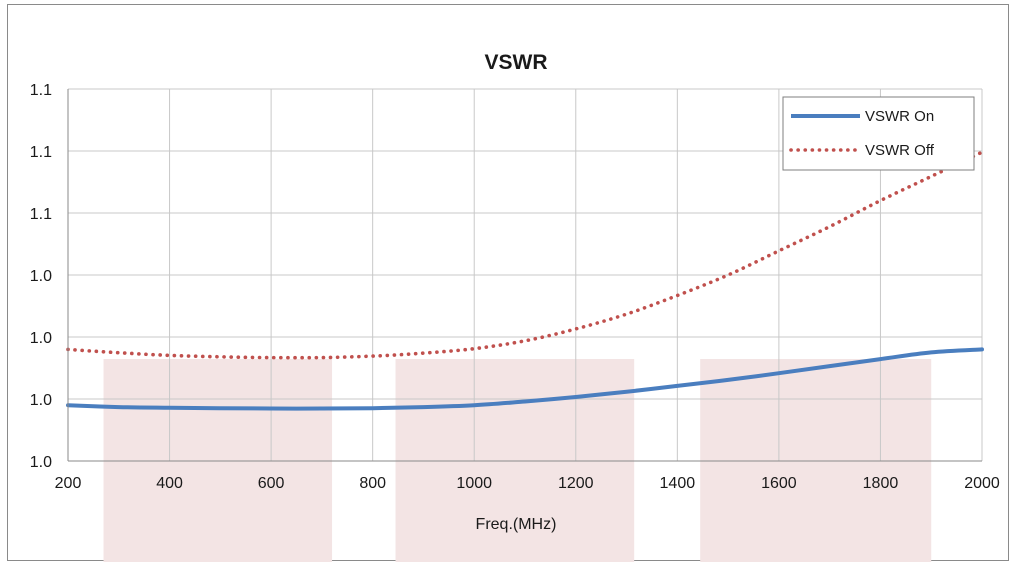 The image size is (1016, 565). I want to click on x-tick-label-400: 400, so click(169, 483).